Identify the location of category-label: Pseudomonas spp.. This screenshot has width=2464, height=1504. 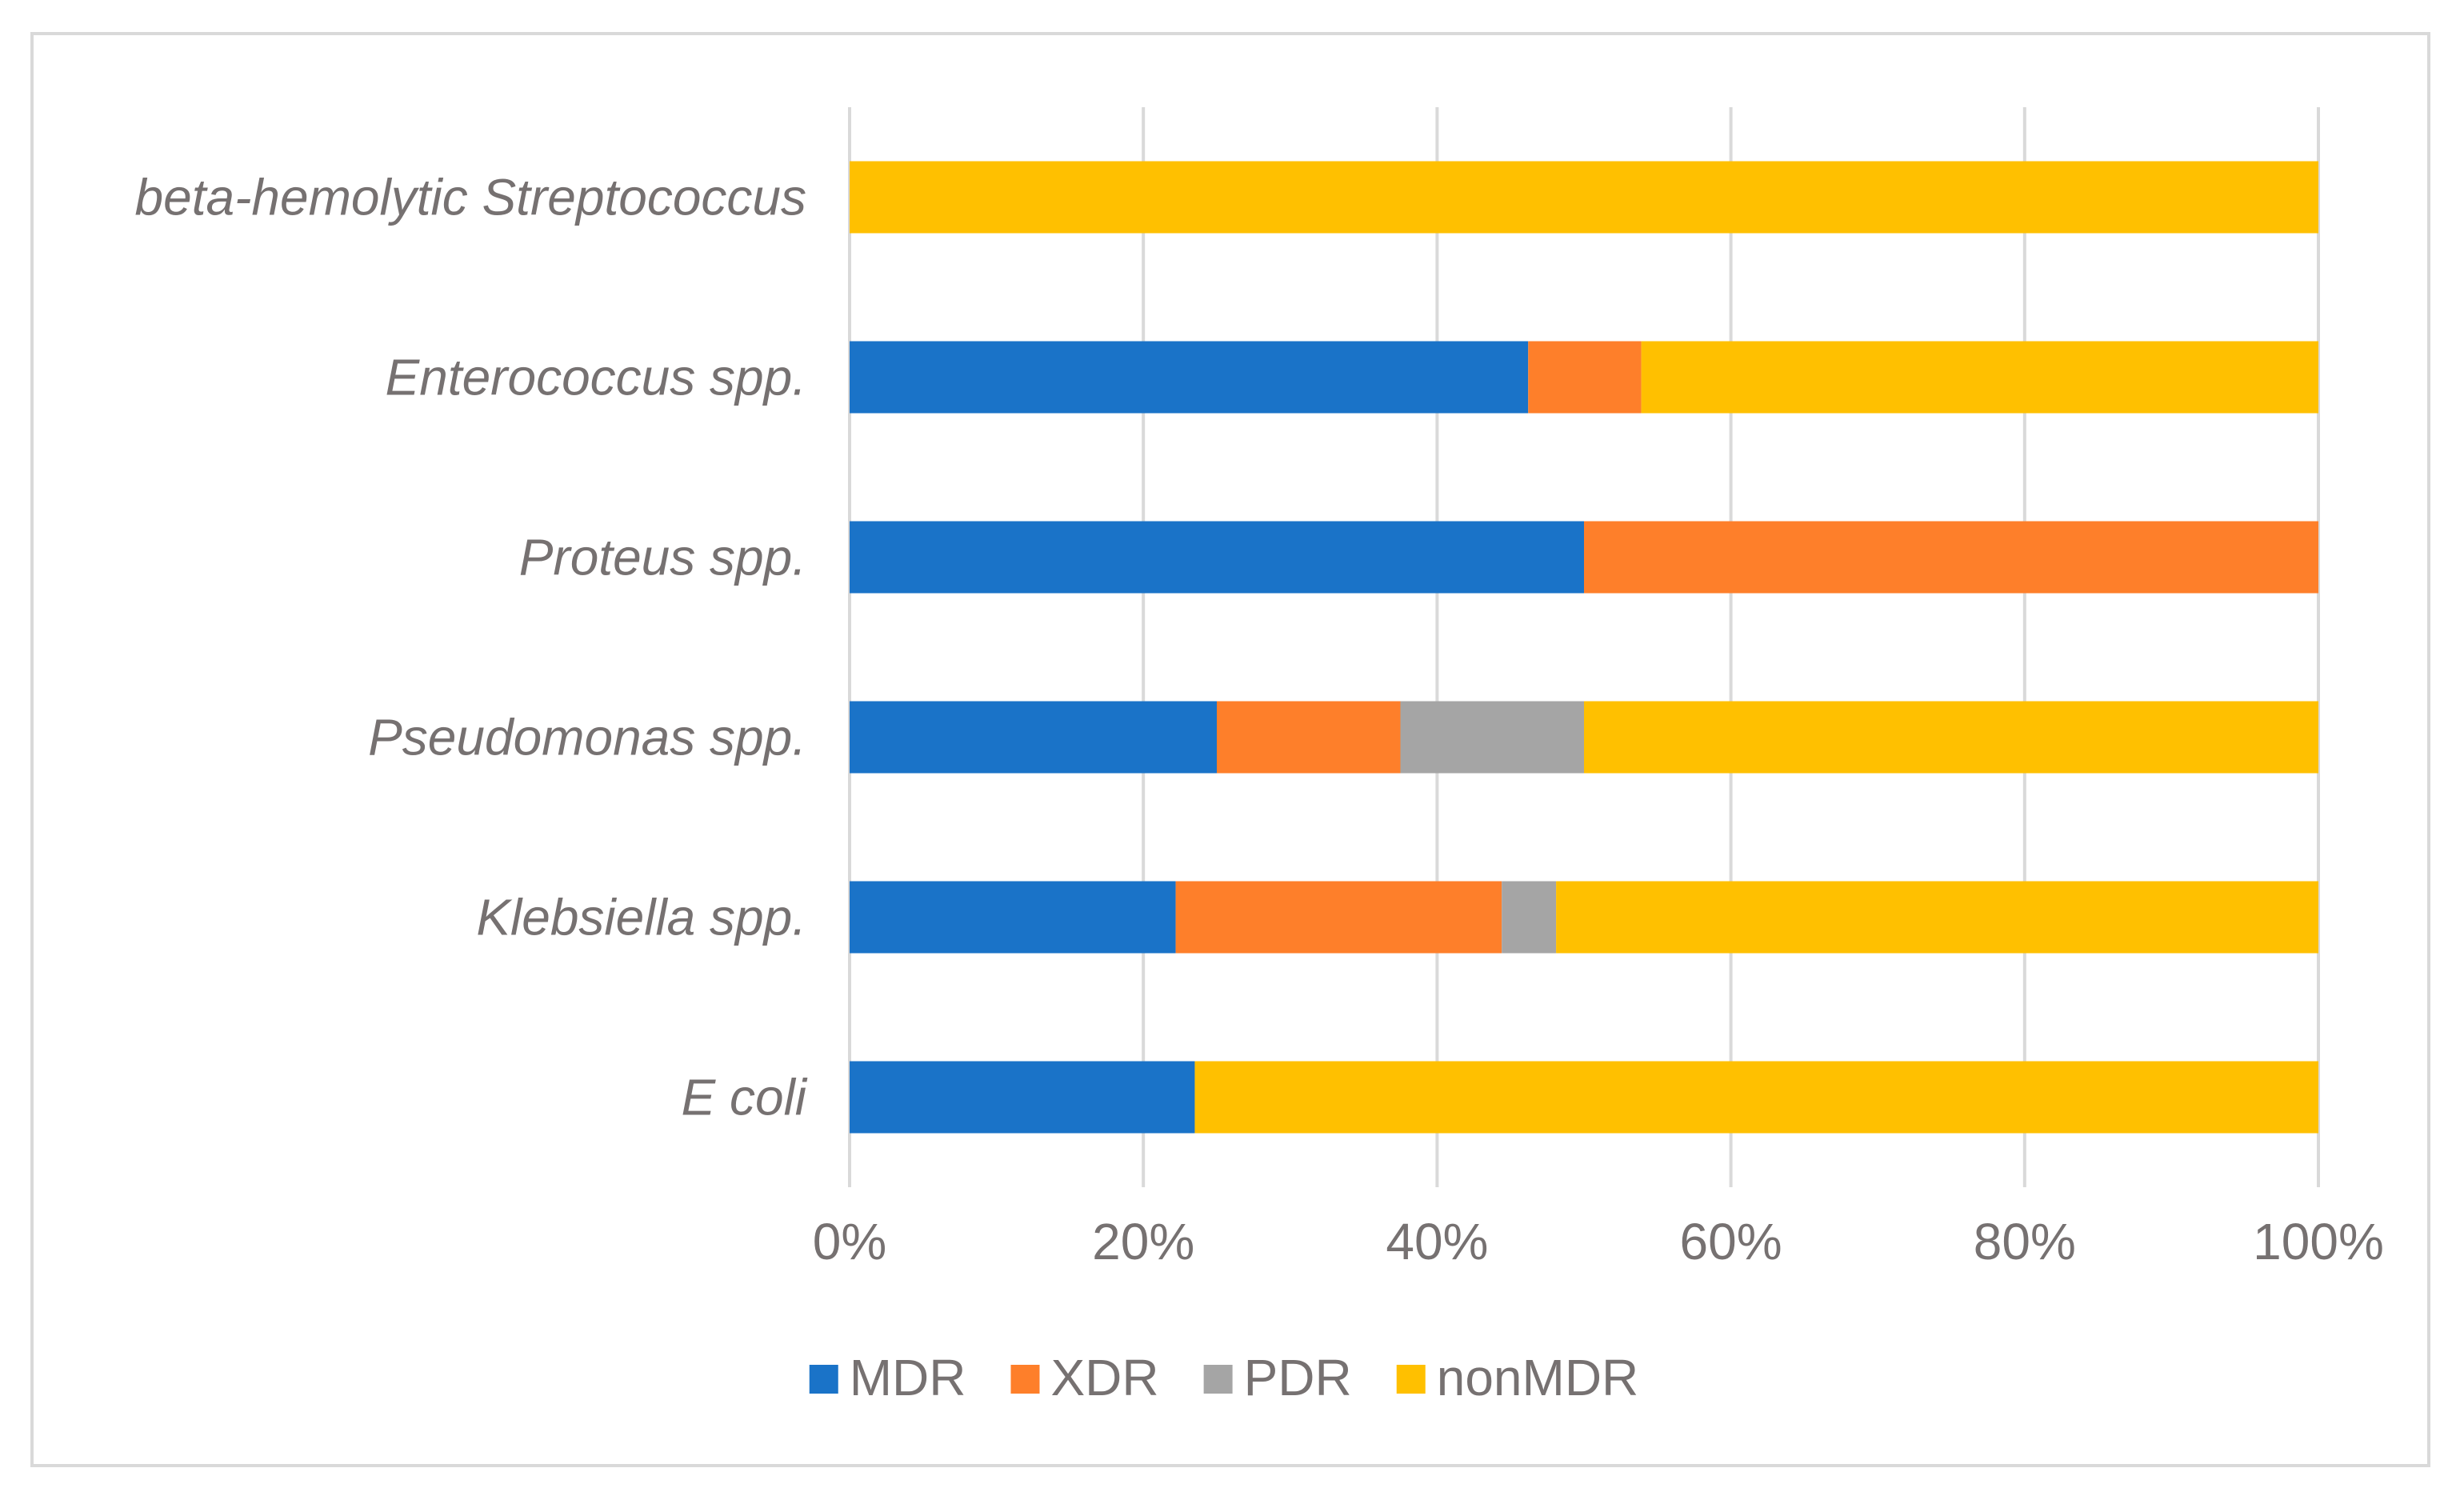
(587, 737).